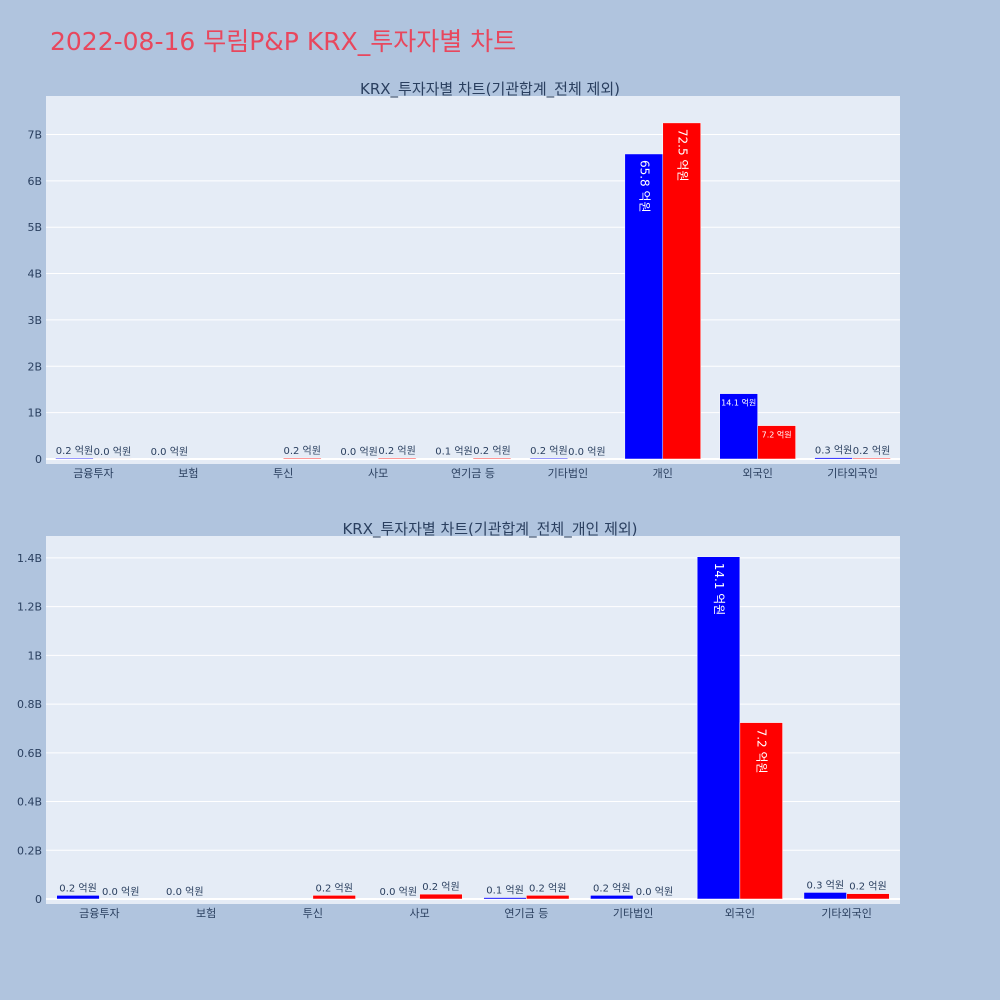 The image size is (1000, 1000). I want to click on y-tick-label: 1.2B, so click(29, 607).